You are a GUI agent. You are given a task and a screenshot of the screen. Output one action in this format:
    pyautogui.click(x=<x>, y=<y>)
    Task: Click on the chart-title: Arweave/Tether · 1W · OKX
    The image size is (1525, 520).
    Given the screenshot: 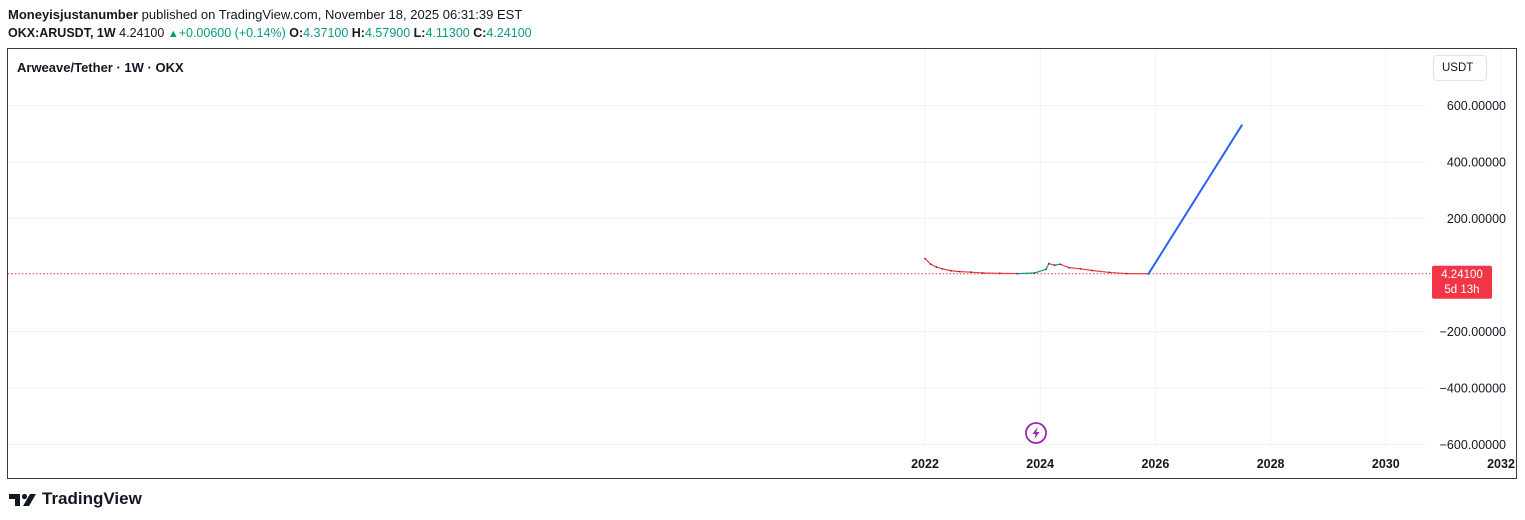 What is the action you would take?
    pyautogui.click(x=100, y=67)
    